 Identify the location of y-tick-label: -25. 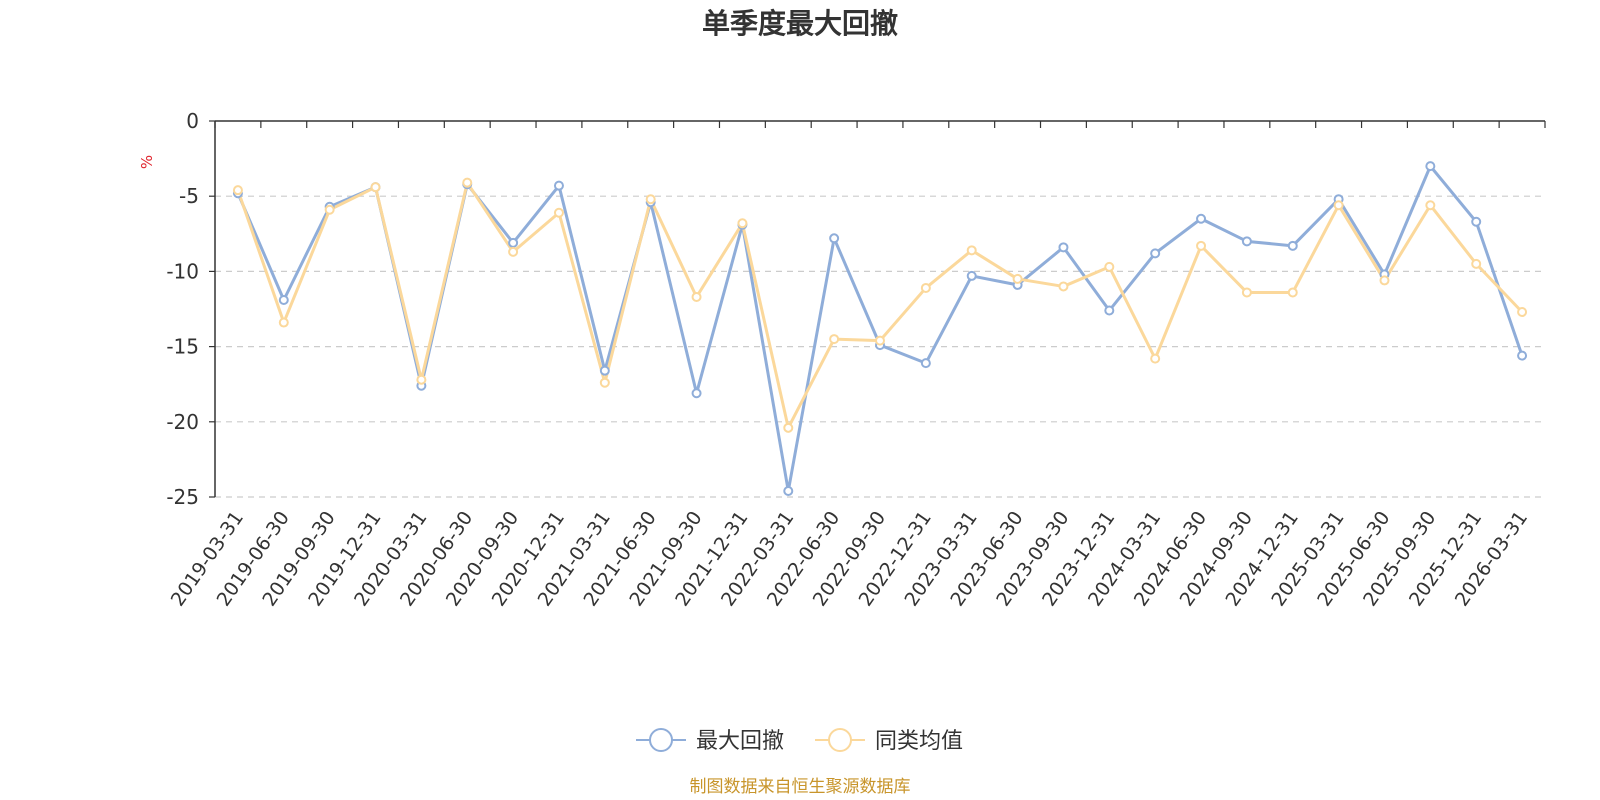
(182, 497).